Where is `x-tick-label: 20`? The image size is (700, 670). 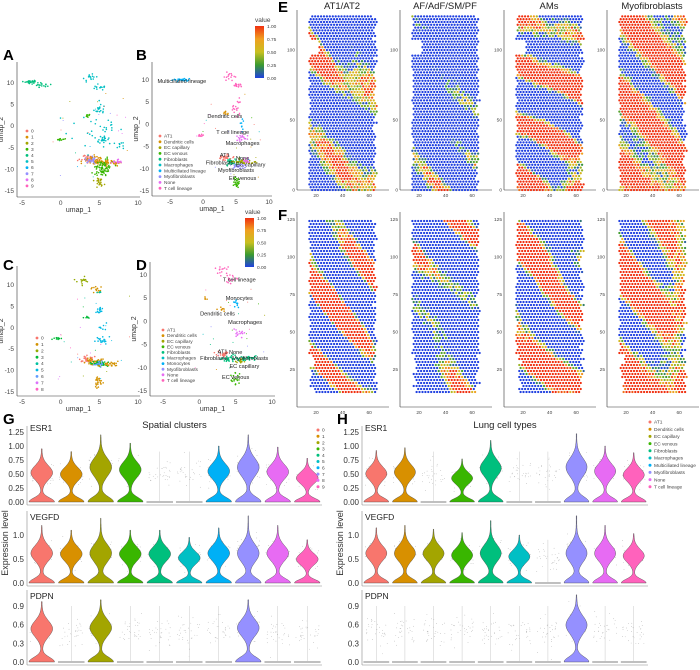
x-tick-label: 20 is located at coordinates (316, 196).